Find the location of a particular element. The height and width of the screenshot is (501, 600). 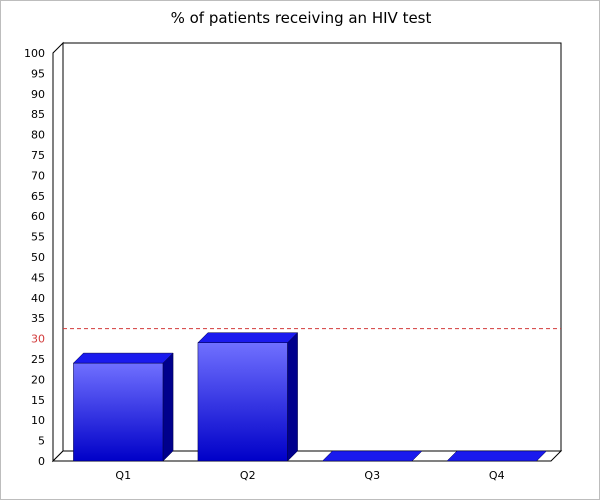

y-tick-label: 40 is located at coordinates (38, 298).